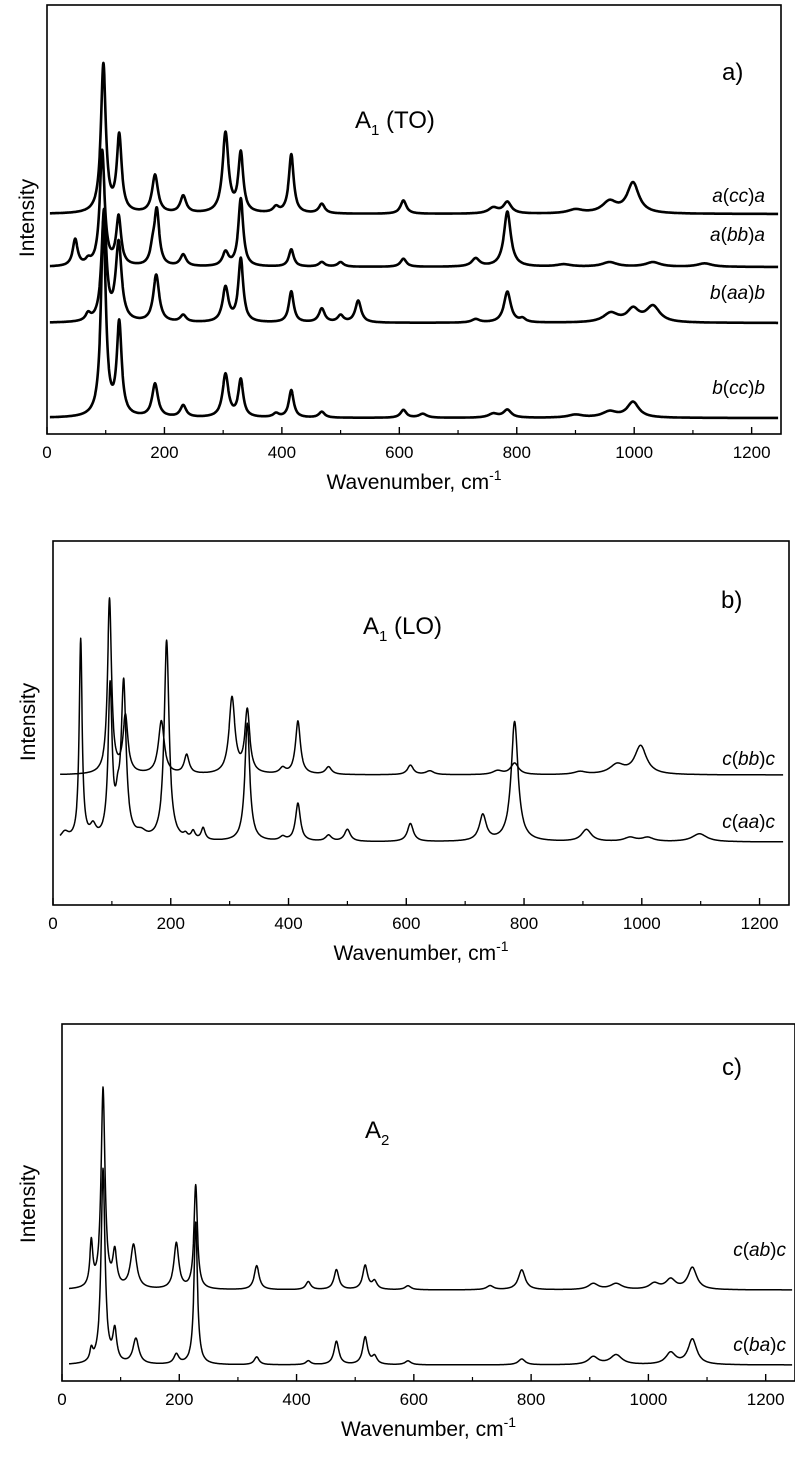 This screenshot has width=795, height=1466. I want to click on mode-label: A2, so click(377, 1133).